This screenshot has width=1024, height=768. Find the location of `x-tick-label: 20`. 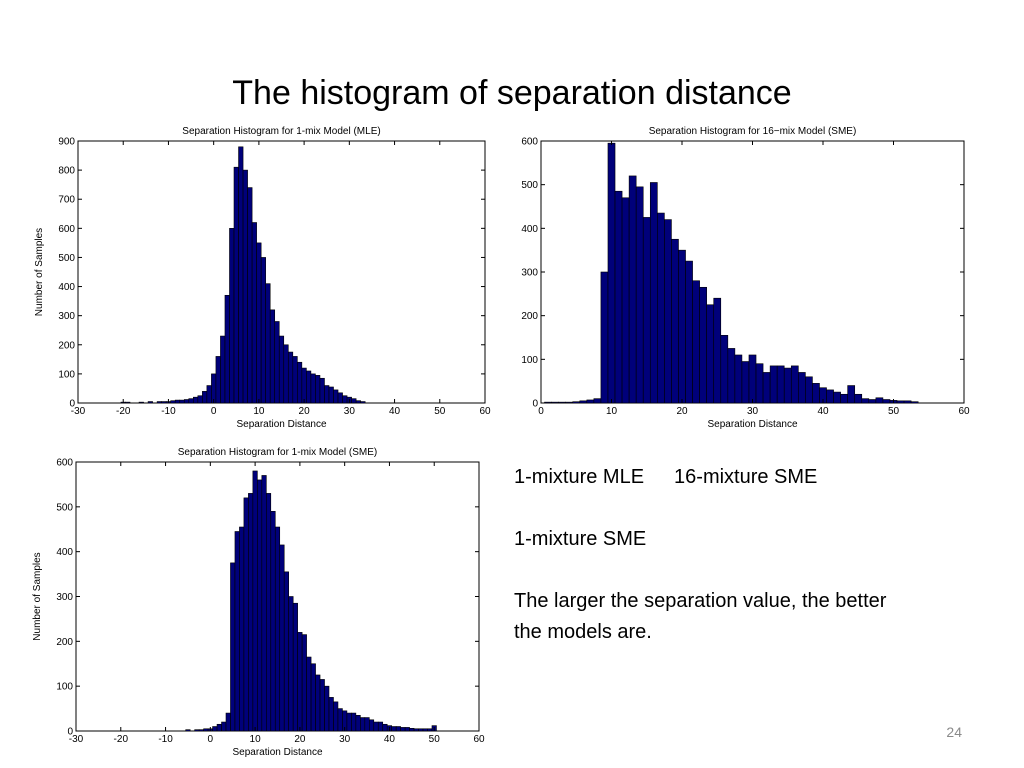

x-tick-label: 20 is located at coordinates (682, 411).